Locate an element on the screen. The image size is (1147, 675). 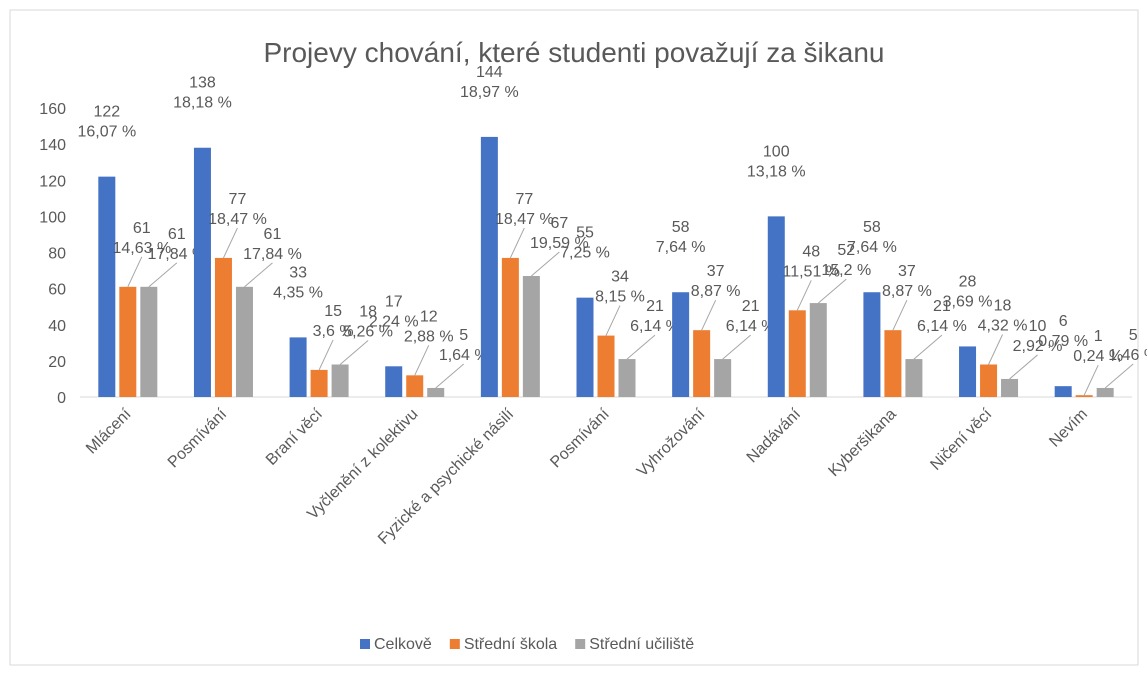
data-label: 0,24 % is located at coordinates (1098, 356).